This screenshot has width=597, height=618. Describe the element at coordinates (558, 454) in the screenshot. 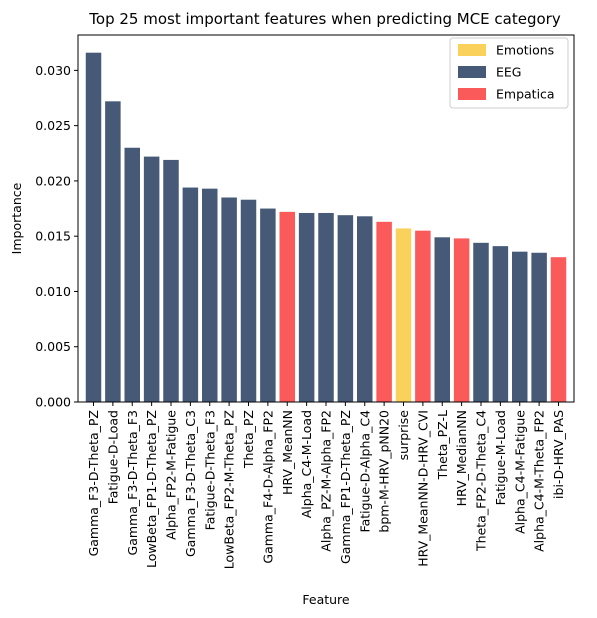

I see `x-tick-label-24: ibi-D-HRV_PAS` at that location.